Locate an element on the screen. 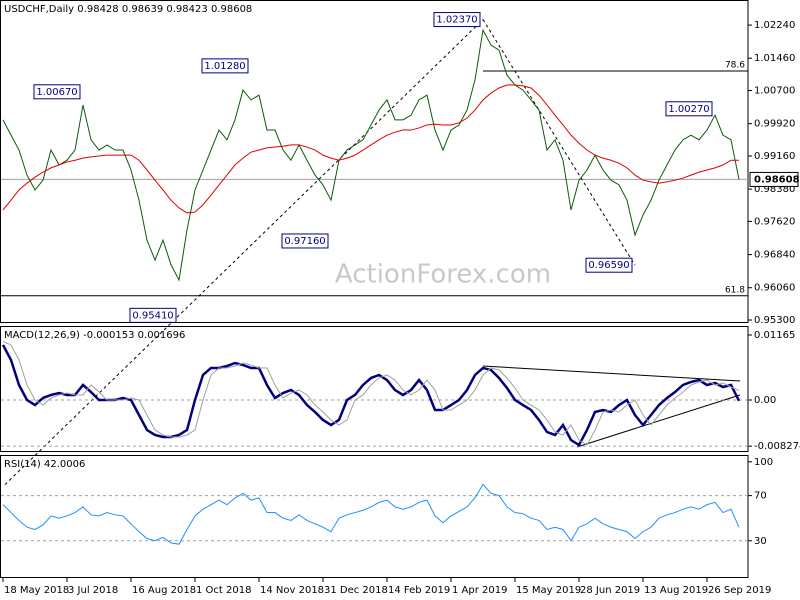 The image size is (800, 600). panel-header: RSI(14) 42.0006 is located at coordinates (44, 464).